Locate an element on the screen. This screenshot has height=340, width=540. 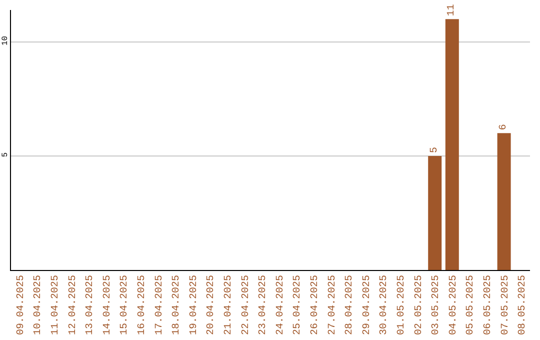
x-tick-label: 05.05.2025 is located at coordinates (471, 305).